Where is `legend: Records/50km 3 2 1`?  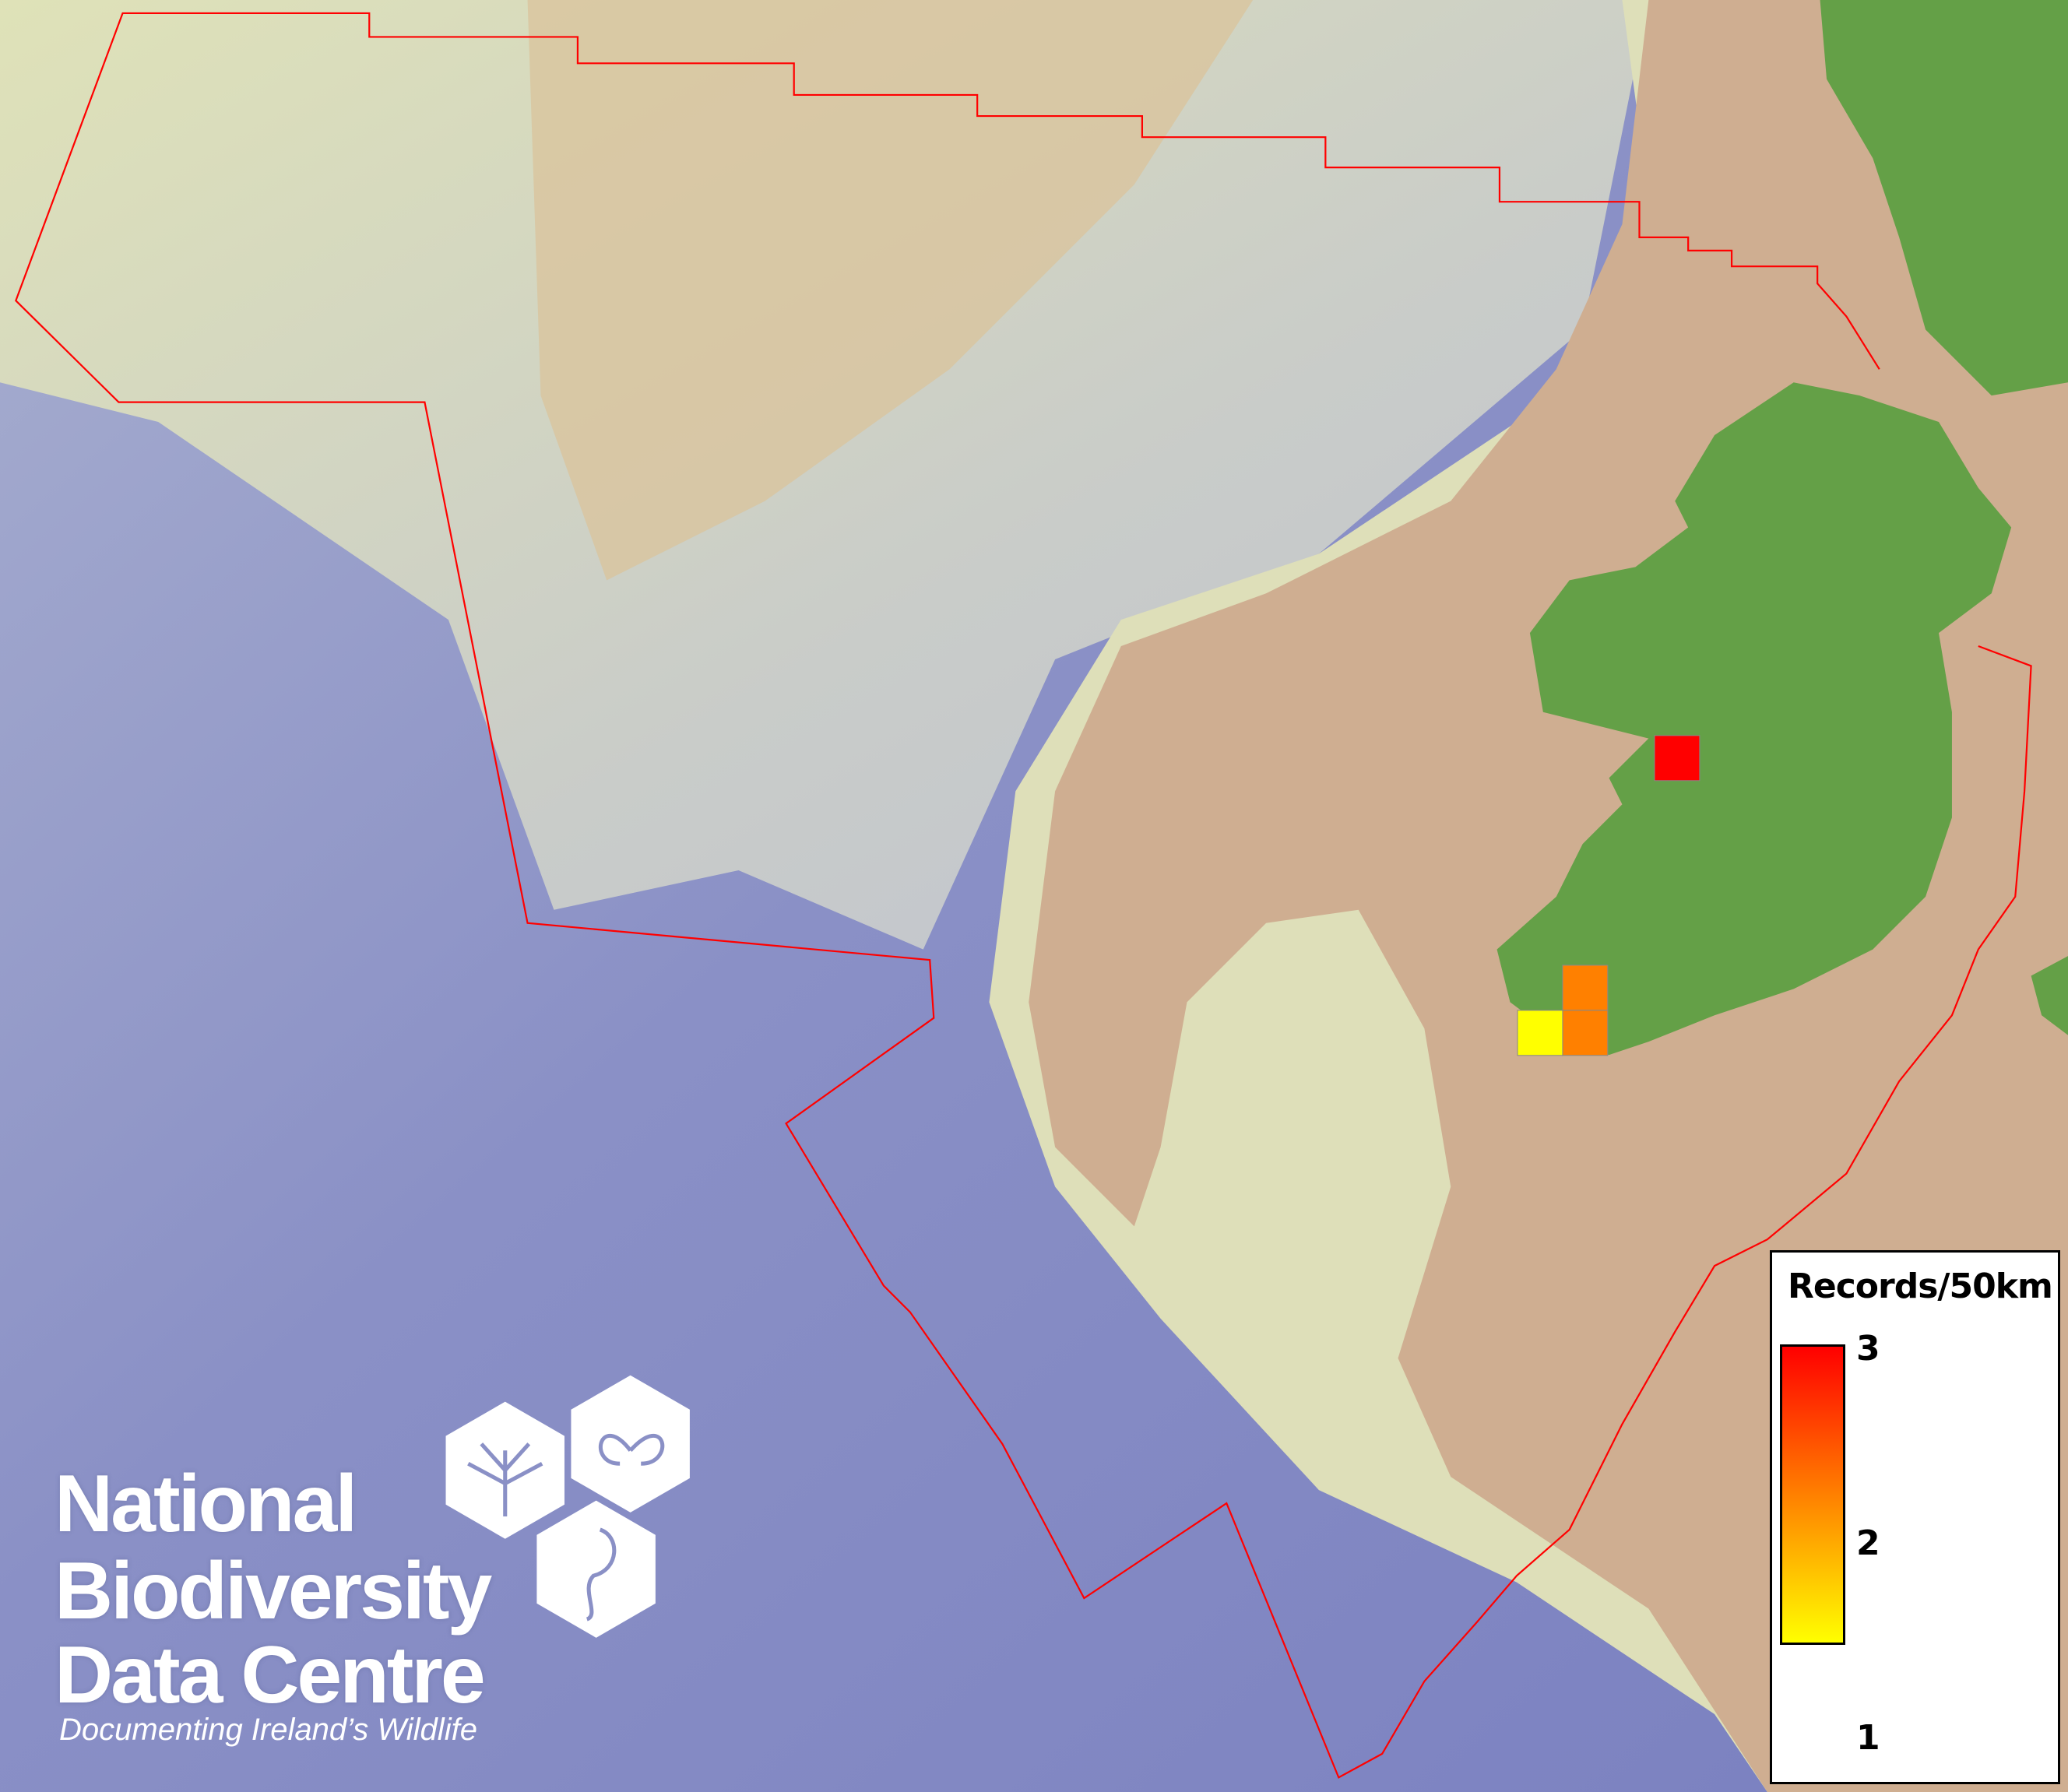 legend: Records/50km 3 2 1 is located at coordinates (1915, 1517).